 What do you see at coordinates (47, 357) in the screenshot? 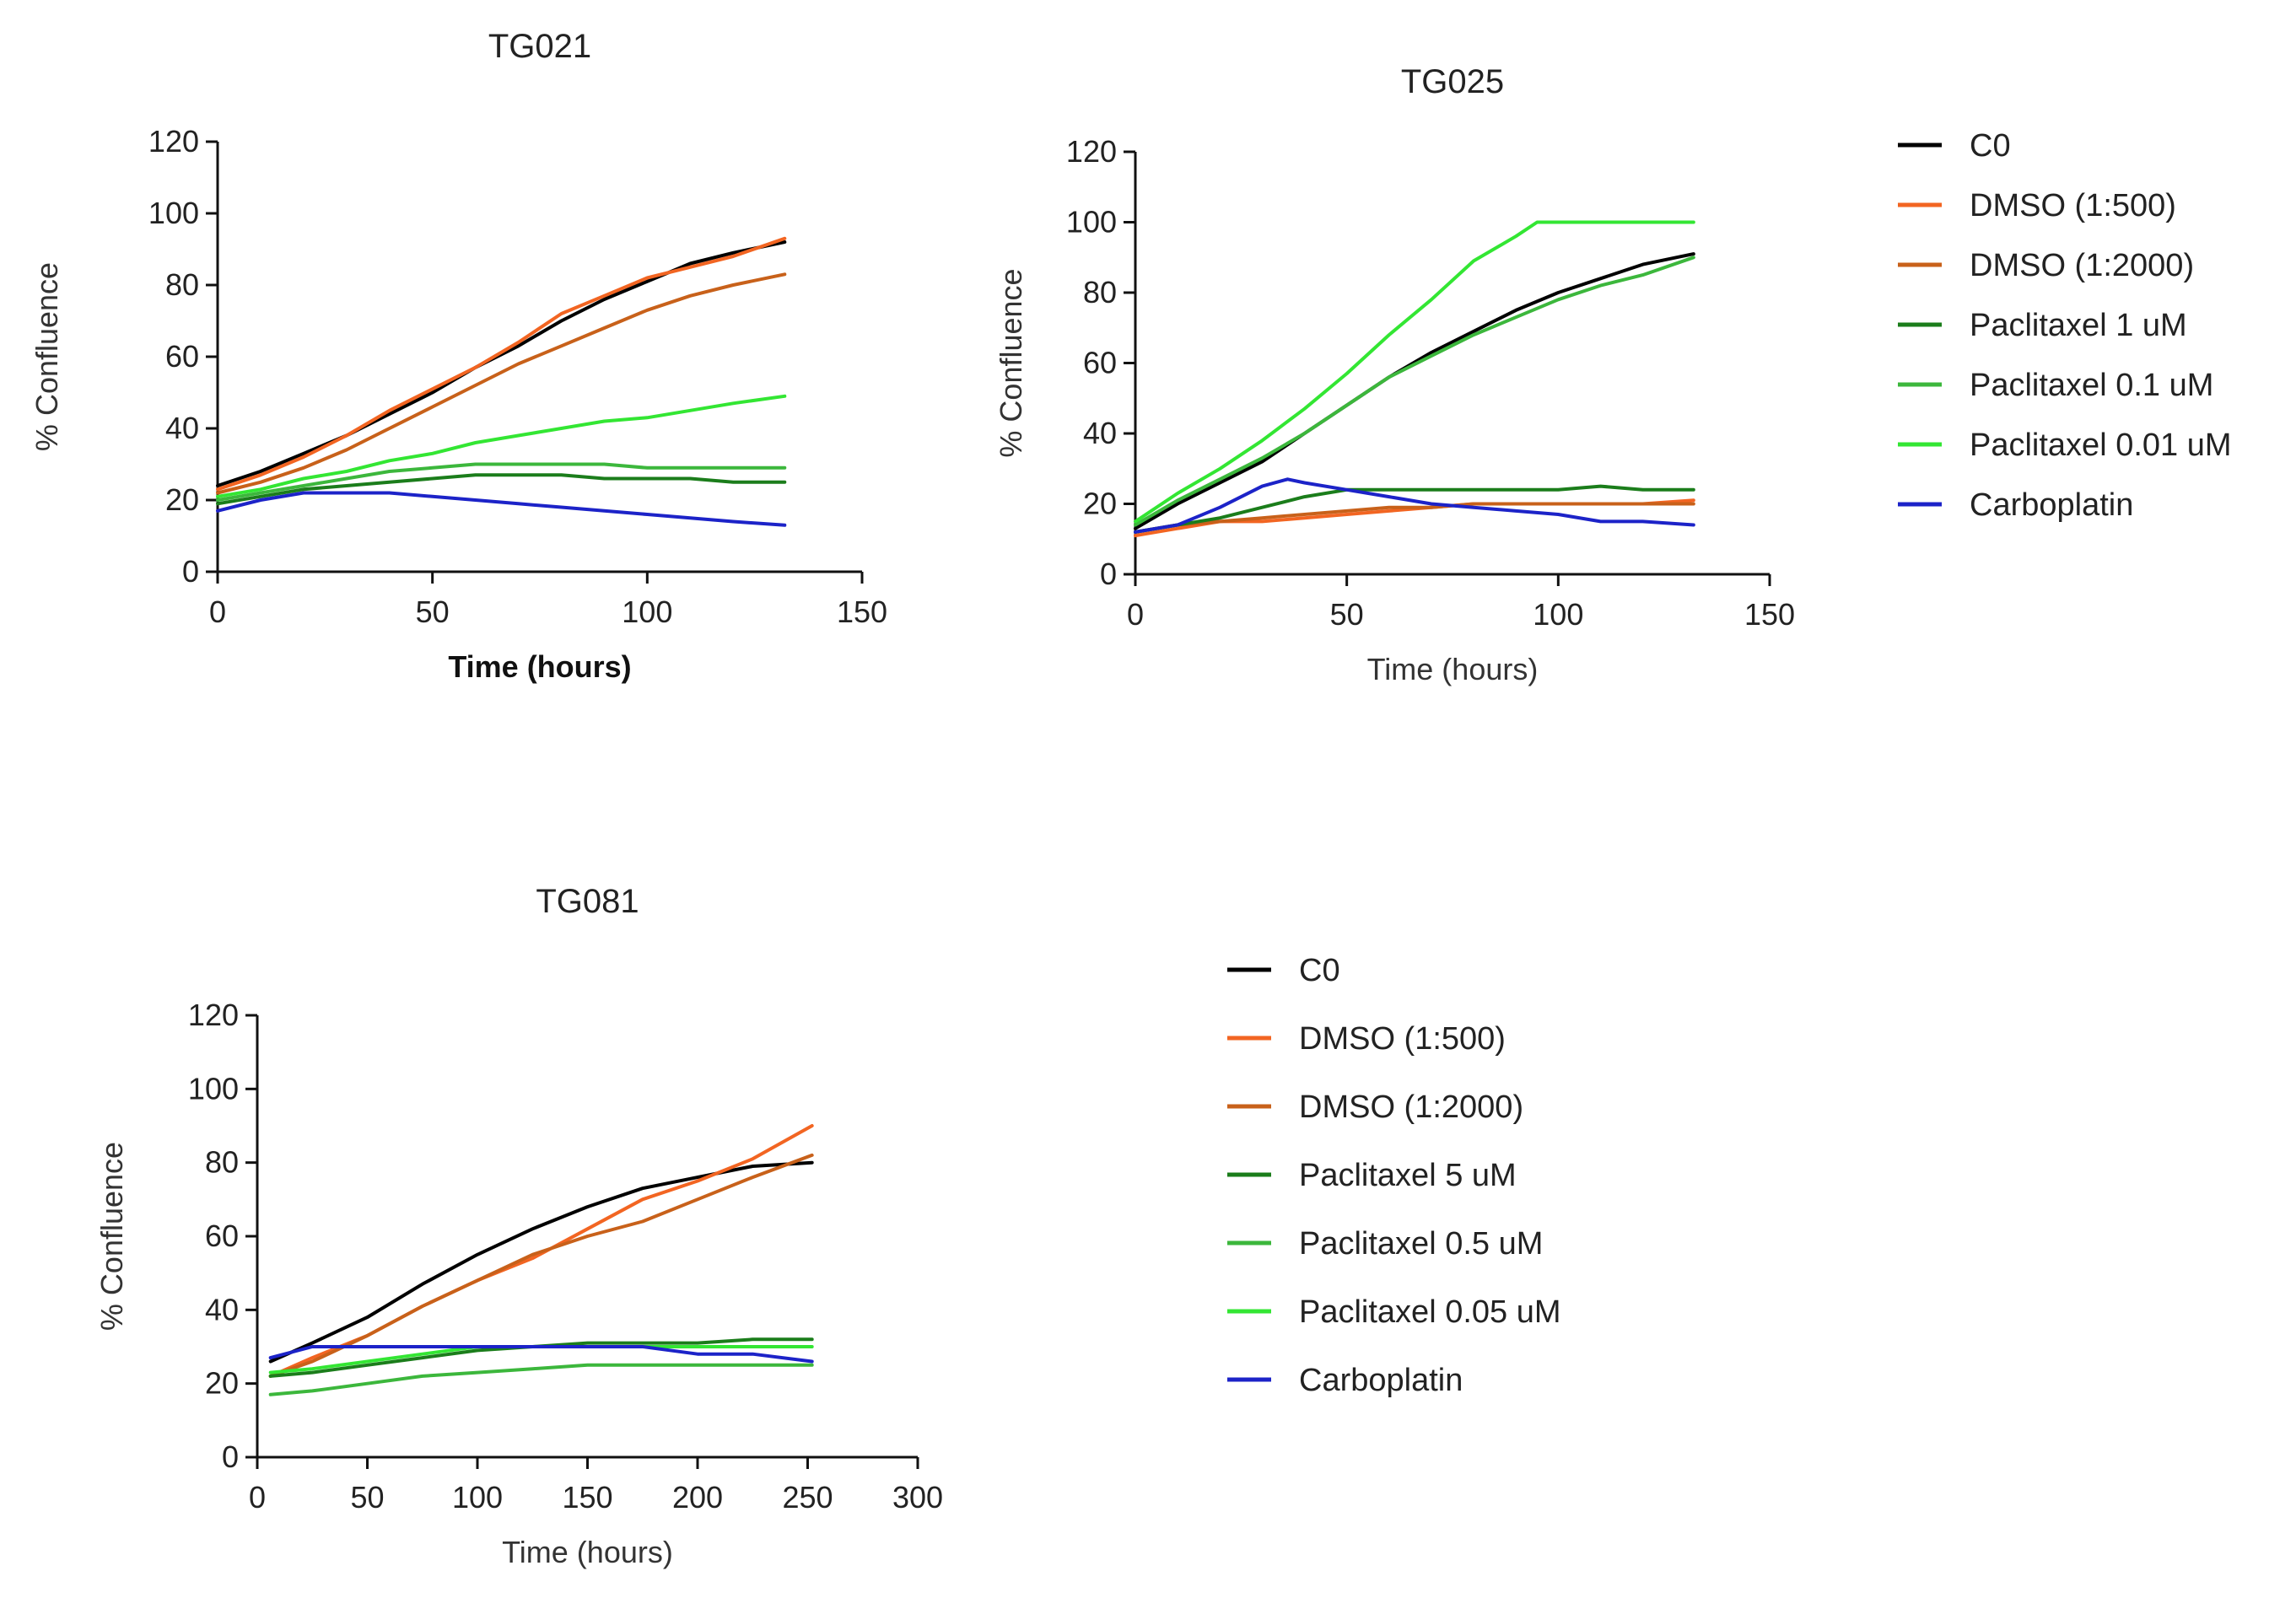
I see `tg021-y-axis-label: % Confluence` at bounding box center [47, 357].